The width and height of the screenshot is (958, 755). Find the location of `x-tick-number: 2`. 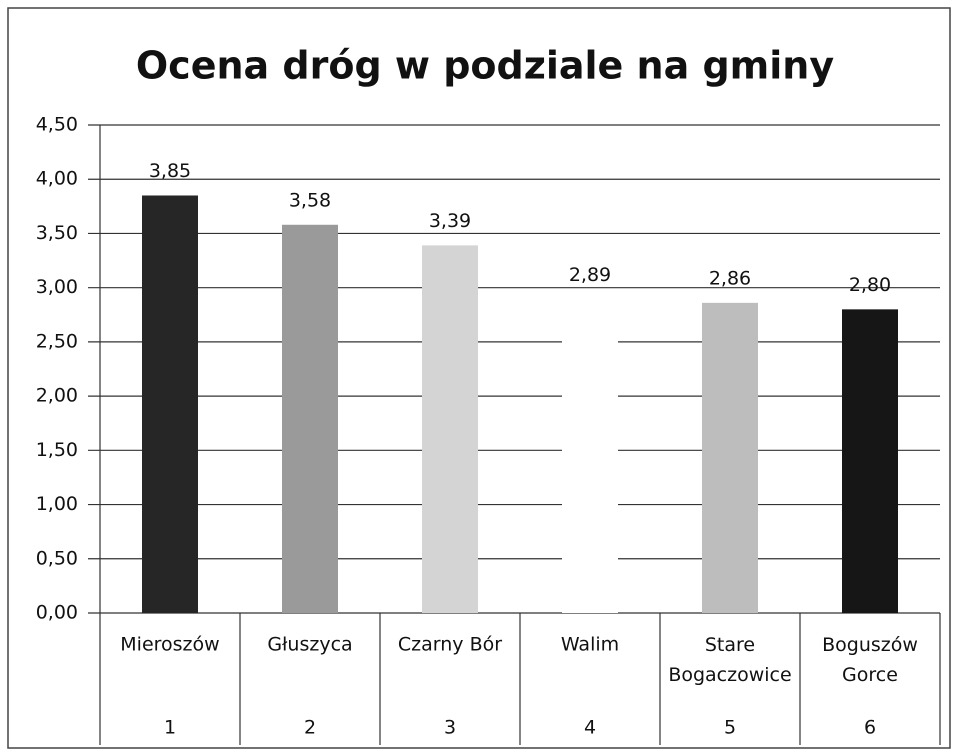

x-tick-number: 2 is located at coordinates (310, 728).